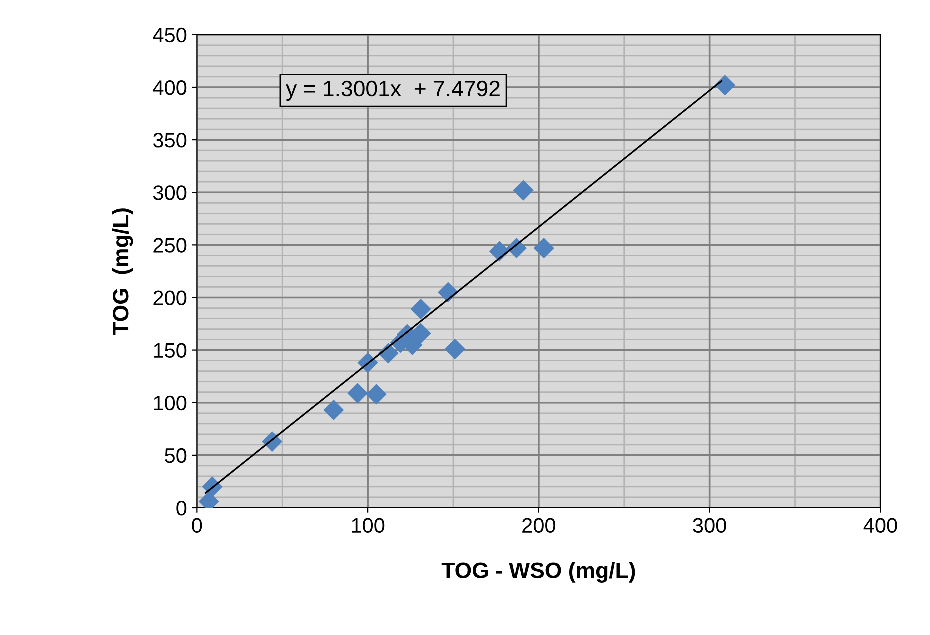  Describe the element at coordinates (393, 91) in the screenshot. I see `annotation: y = 1.3001x + 7.4792` at that location.